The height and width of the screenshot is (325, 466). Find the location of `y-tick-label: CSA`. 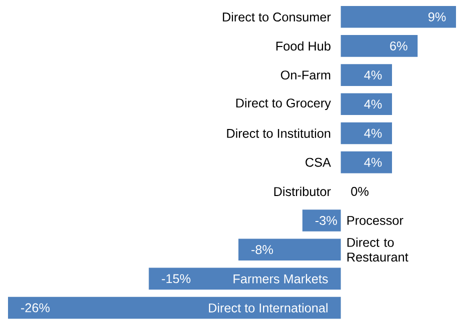

y-tick-label: CSA is located at coordinates (318, 162).